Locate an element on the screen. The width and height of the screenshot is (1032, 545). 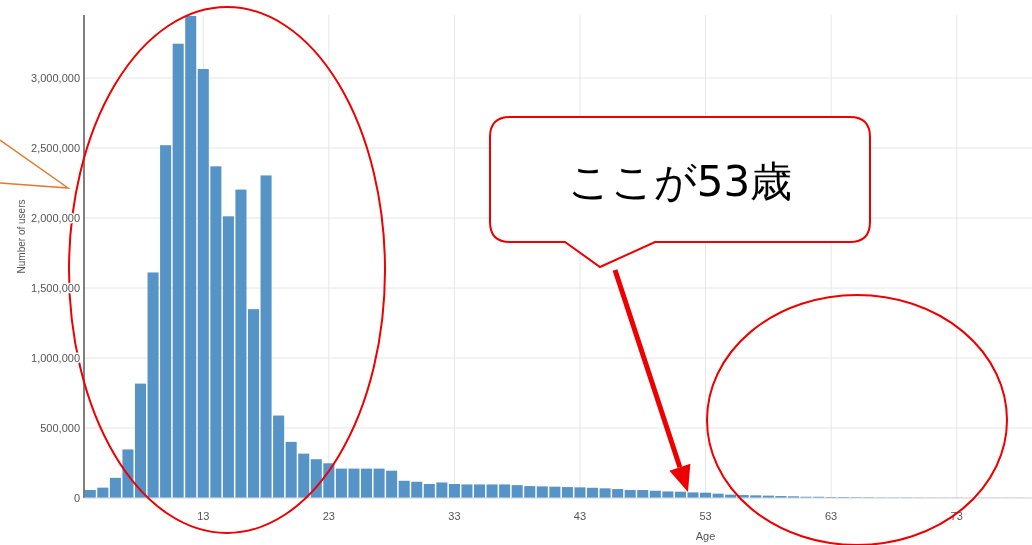
y-axis-title: Number of users is located at coordinates (21, 236).